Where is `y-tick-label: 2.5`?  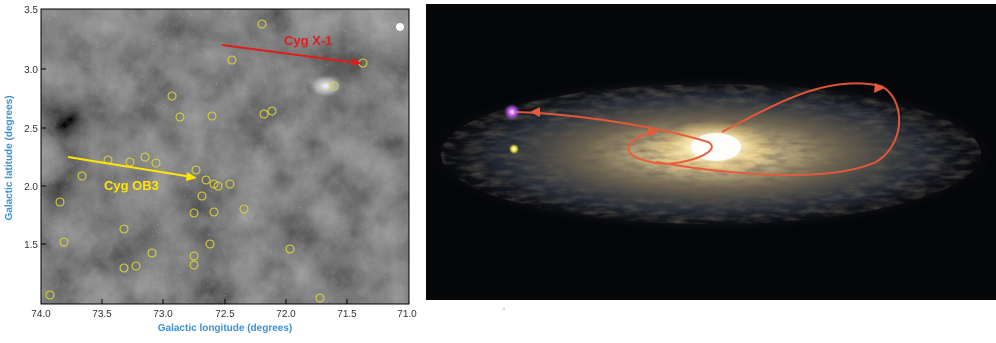
y-tick-label: 2.5 is located at coordinates (31, 129).